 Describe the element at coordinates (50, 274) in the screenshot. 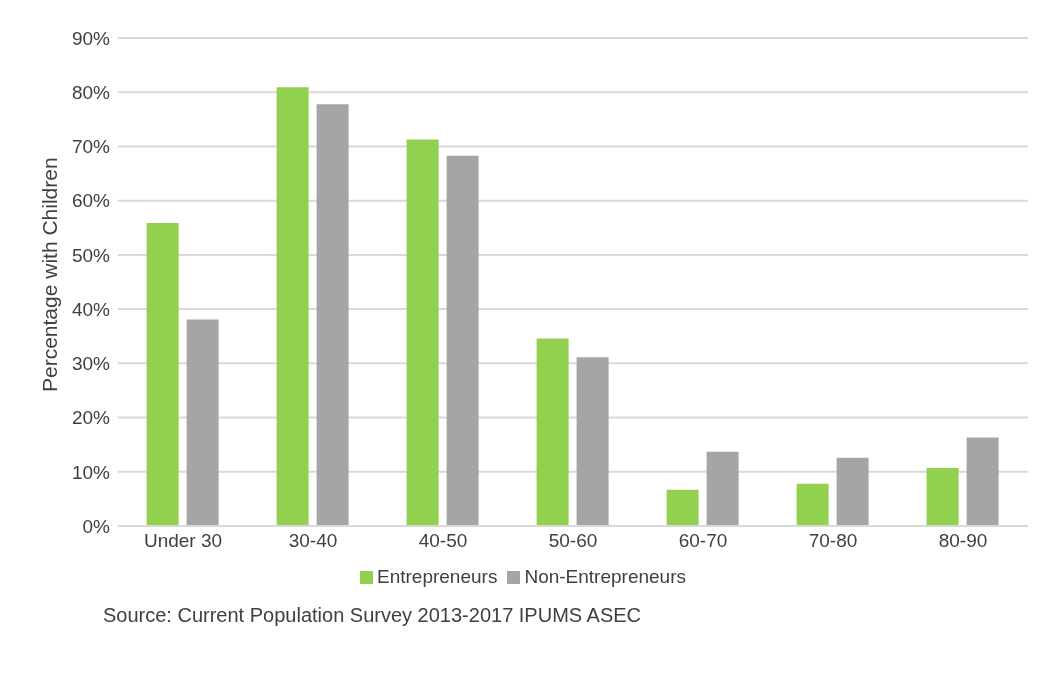

I see `y-axis-title: Percentage with Children` at that location.